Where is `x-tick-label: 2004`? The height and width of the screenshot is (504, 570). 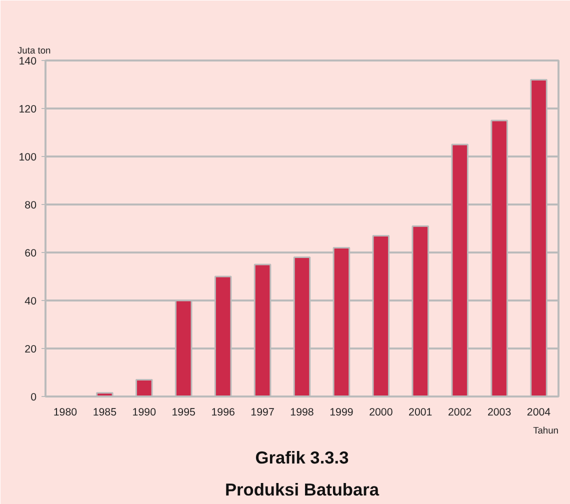
x-tick-label: 2004 is located at coordinates (538, 412).